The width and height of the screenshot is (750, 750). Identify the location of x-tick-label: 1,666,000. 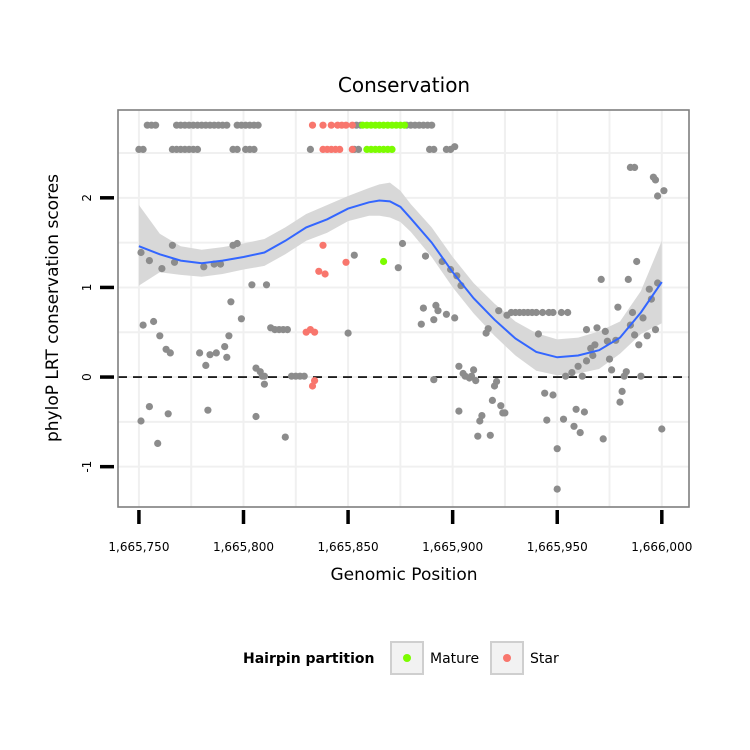
(661, 547).